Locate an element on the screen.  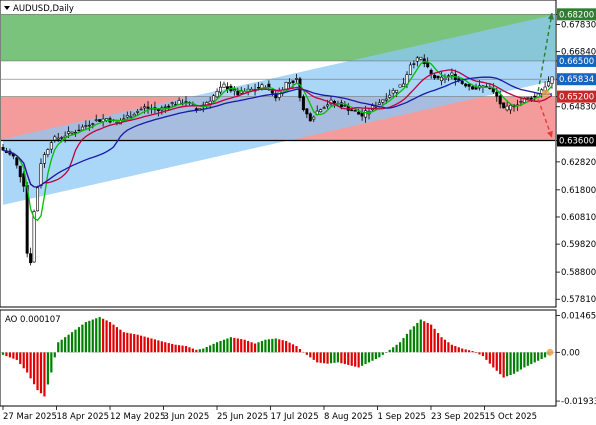
forecast-arrow-down is located at coordinates (545, 118).